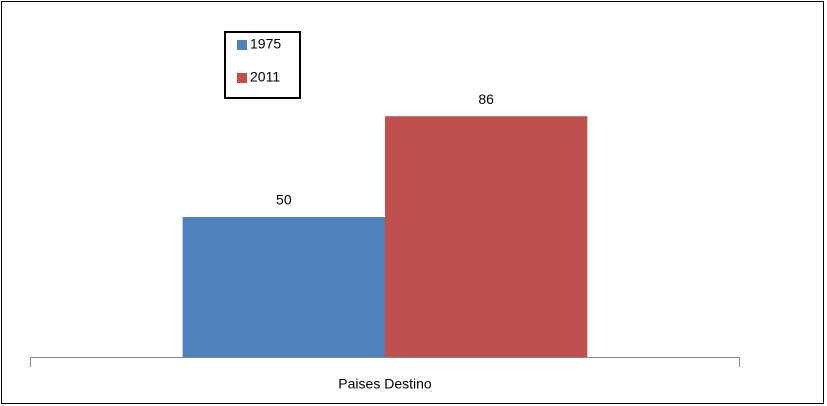  What do you see at coordinates (265, 77) in the screenshot?
I see `legend-label: 2011` at bounding box center [265, 77].